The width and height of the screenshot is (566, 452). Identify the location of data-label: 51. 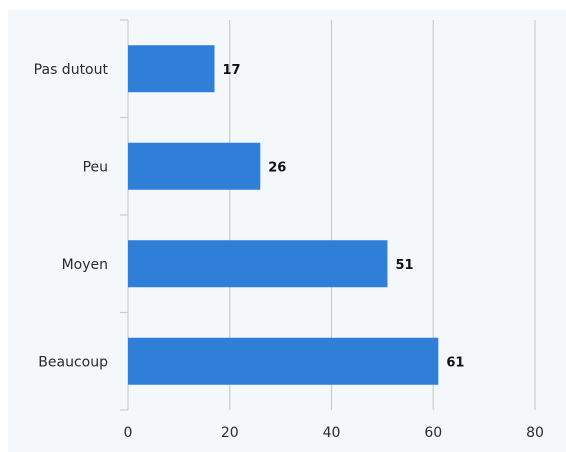
(404, 265).